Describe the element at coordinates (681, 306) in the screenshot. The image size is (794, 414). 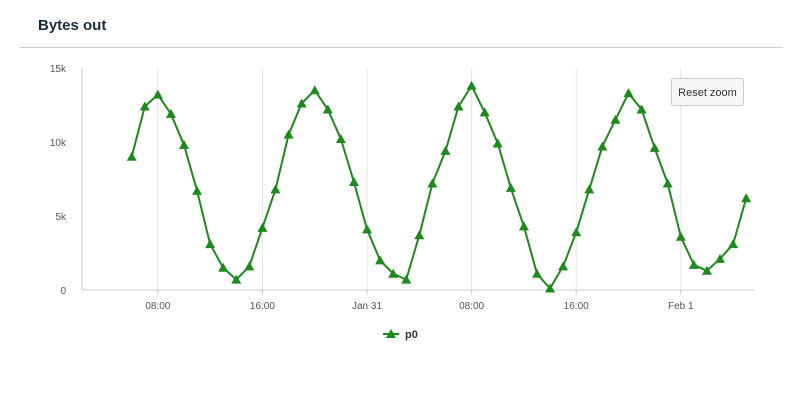
I see `x-tick-label: Feb 1` at that location.